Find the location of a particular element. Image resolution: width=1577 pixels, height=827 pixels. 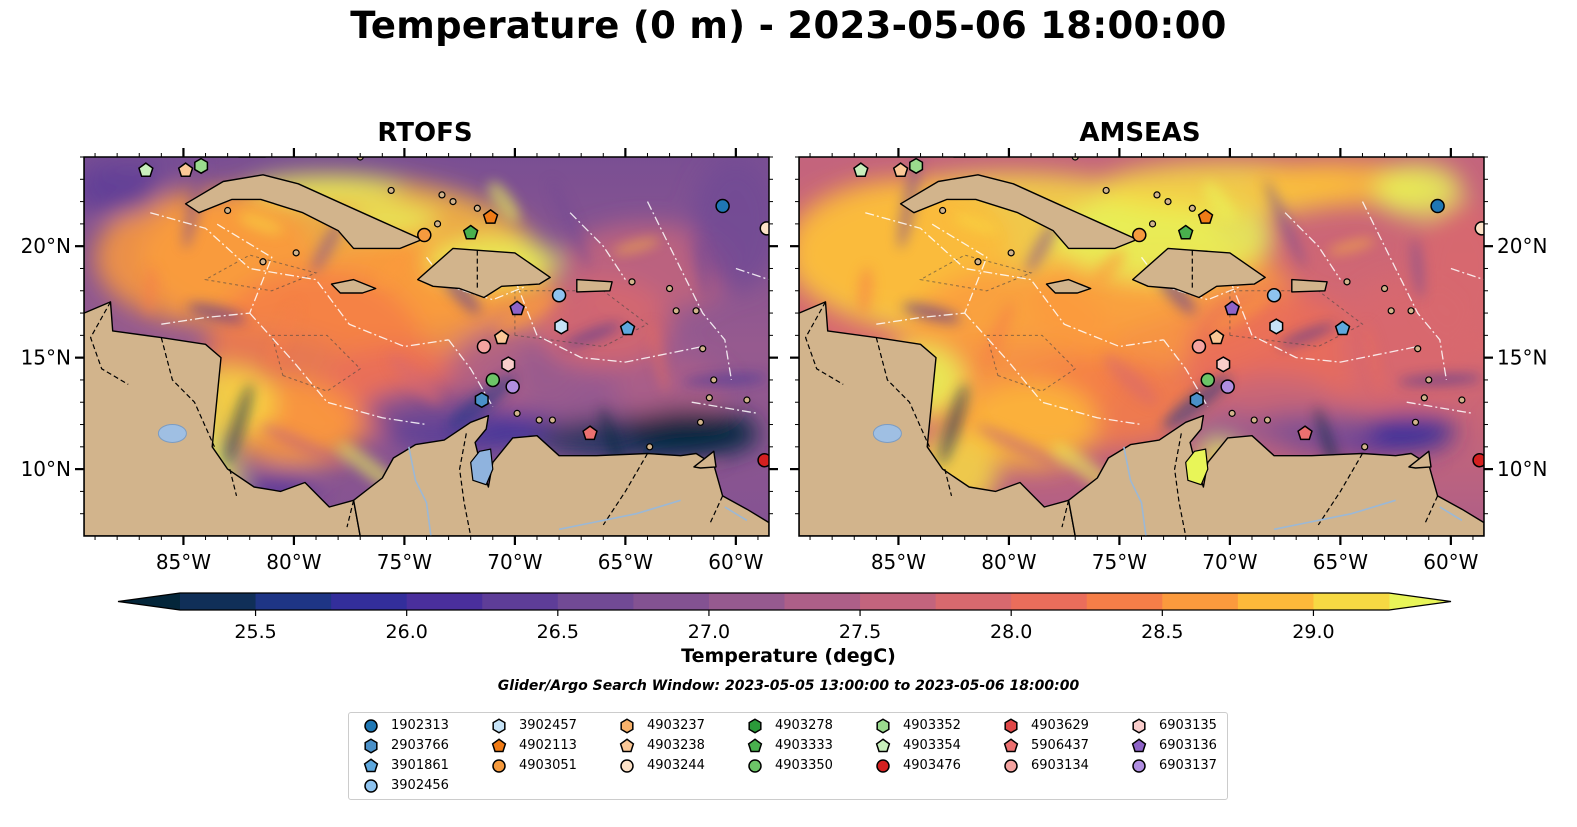

legend-label: 3902456 is located at coordinates (420, 785).